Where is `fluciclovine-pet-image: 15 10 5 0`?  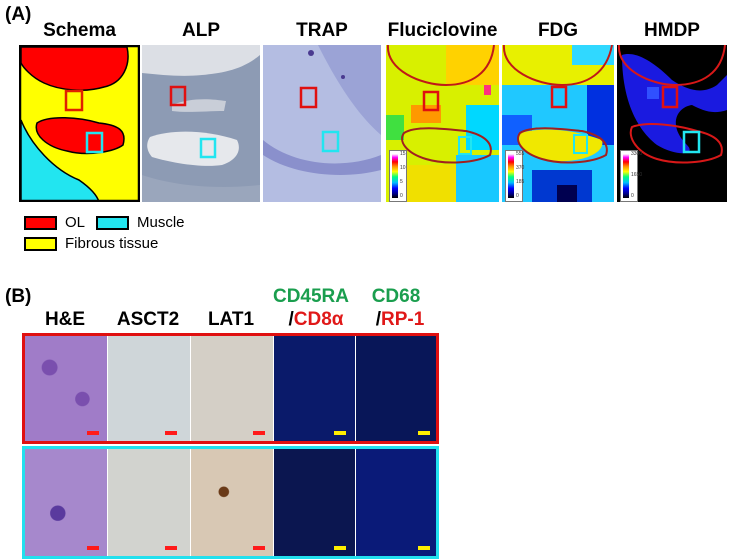
fluciclovine-pet-image: 15 10 5 0 is located at coordinates (442, 123).